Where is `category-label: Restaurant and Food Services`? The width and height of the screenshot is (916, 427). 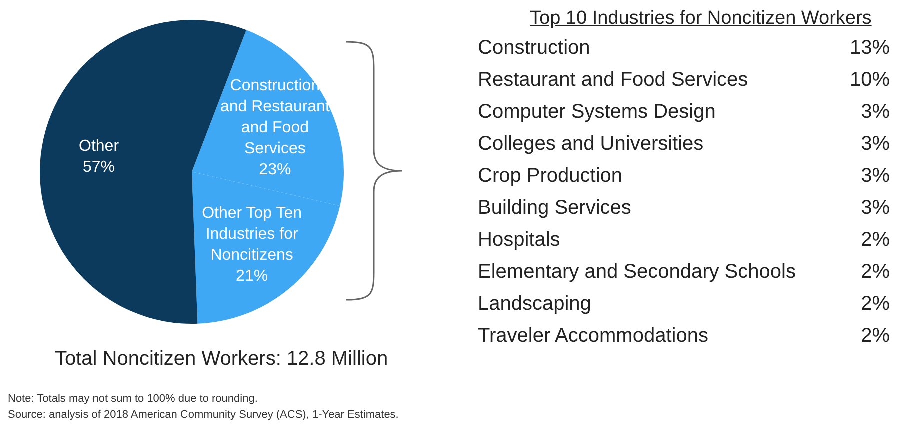 category-label: Restaurant and Food Services is located at coordinates (613, 80).